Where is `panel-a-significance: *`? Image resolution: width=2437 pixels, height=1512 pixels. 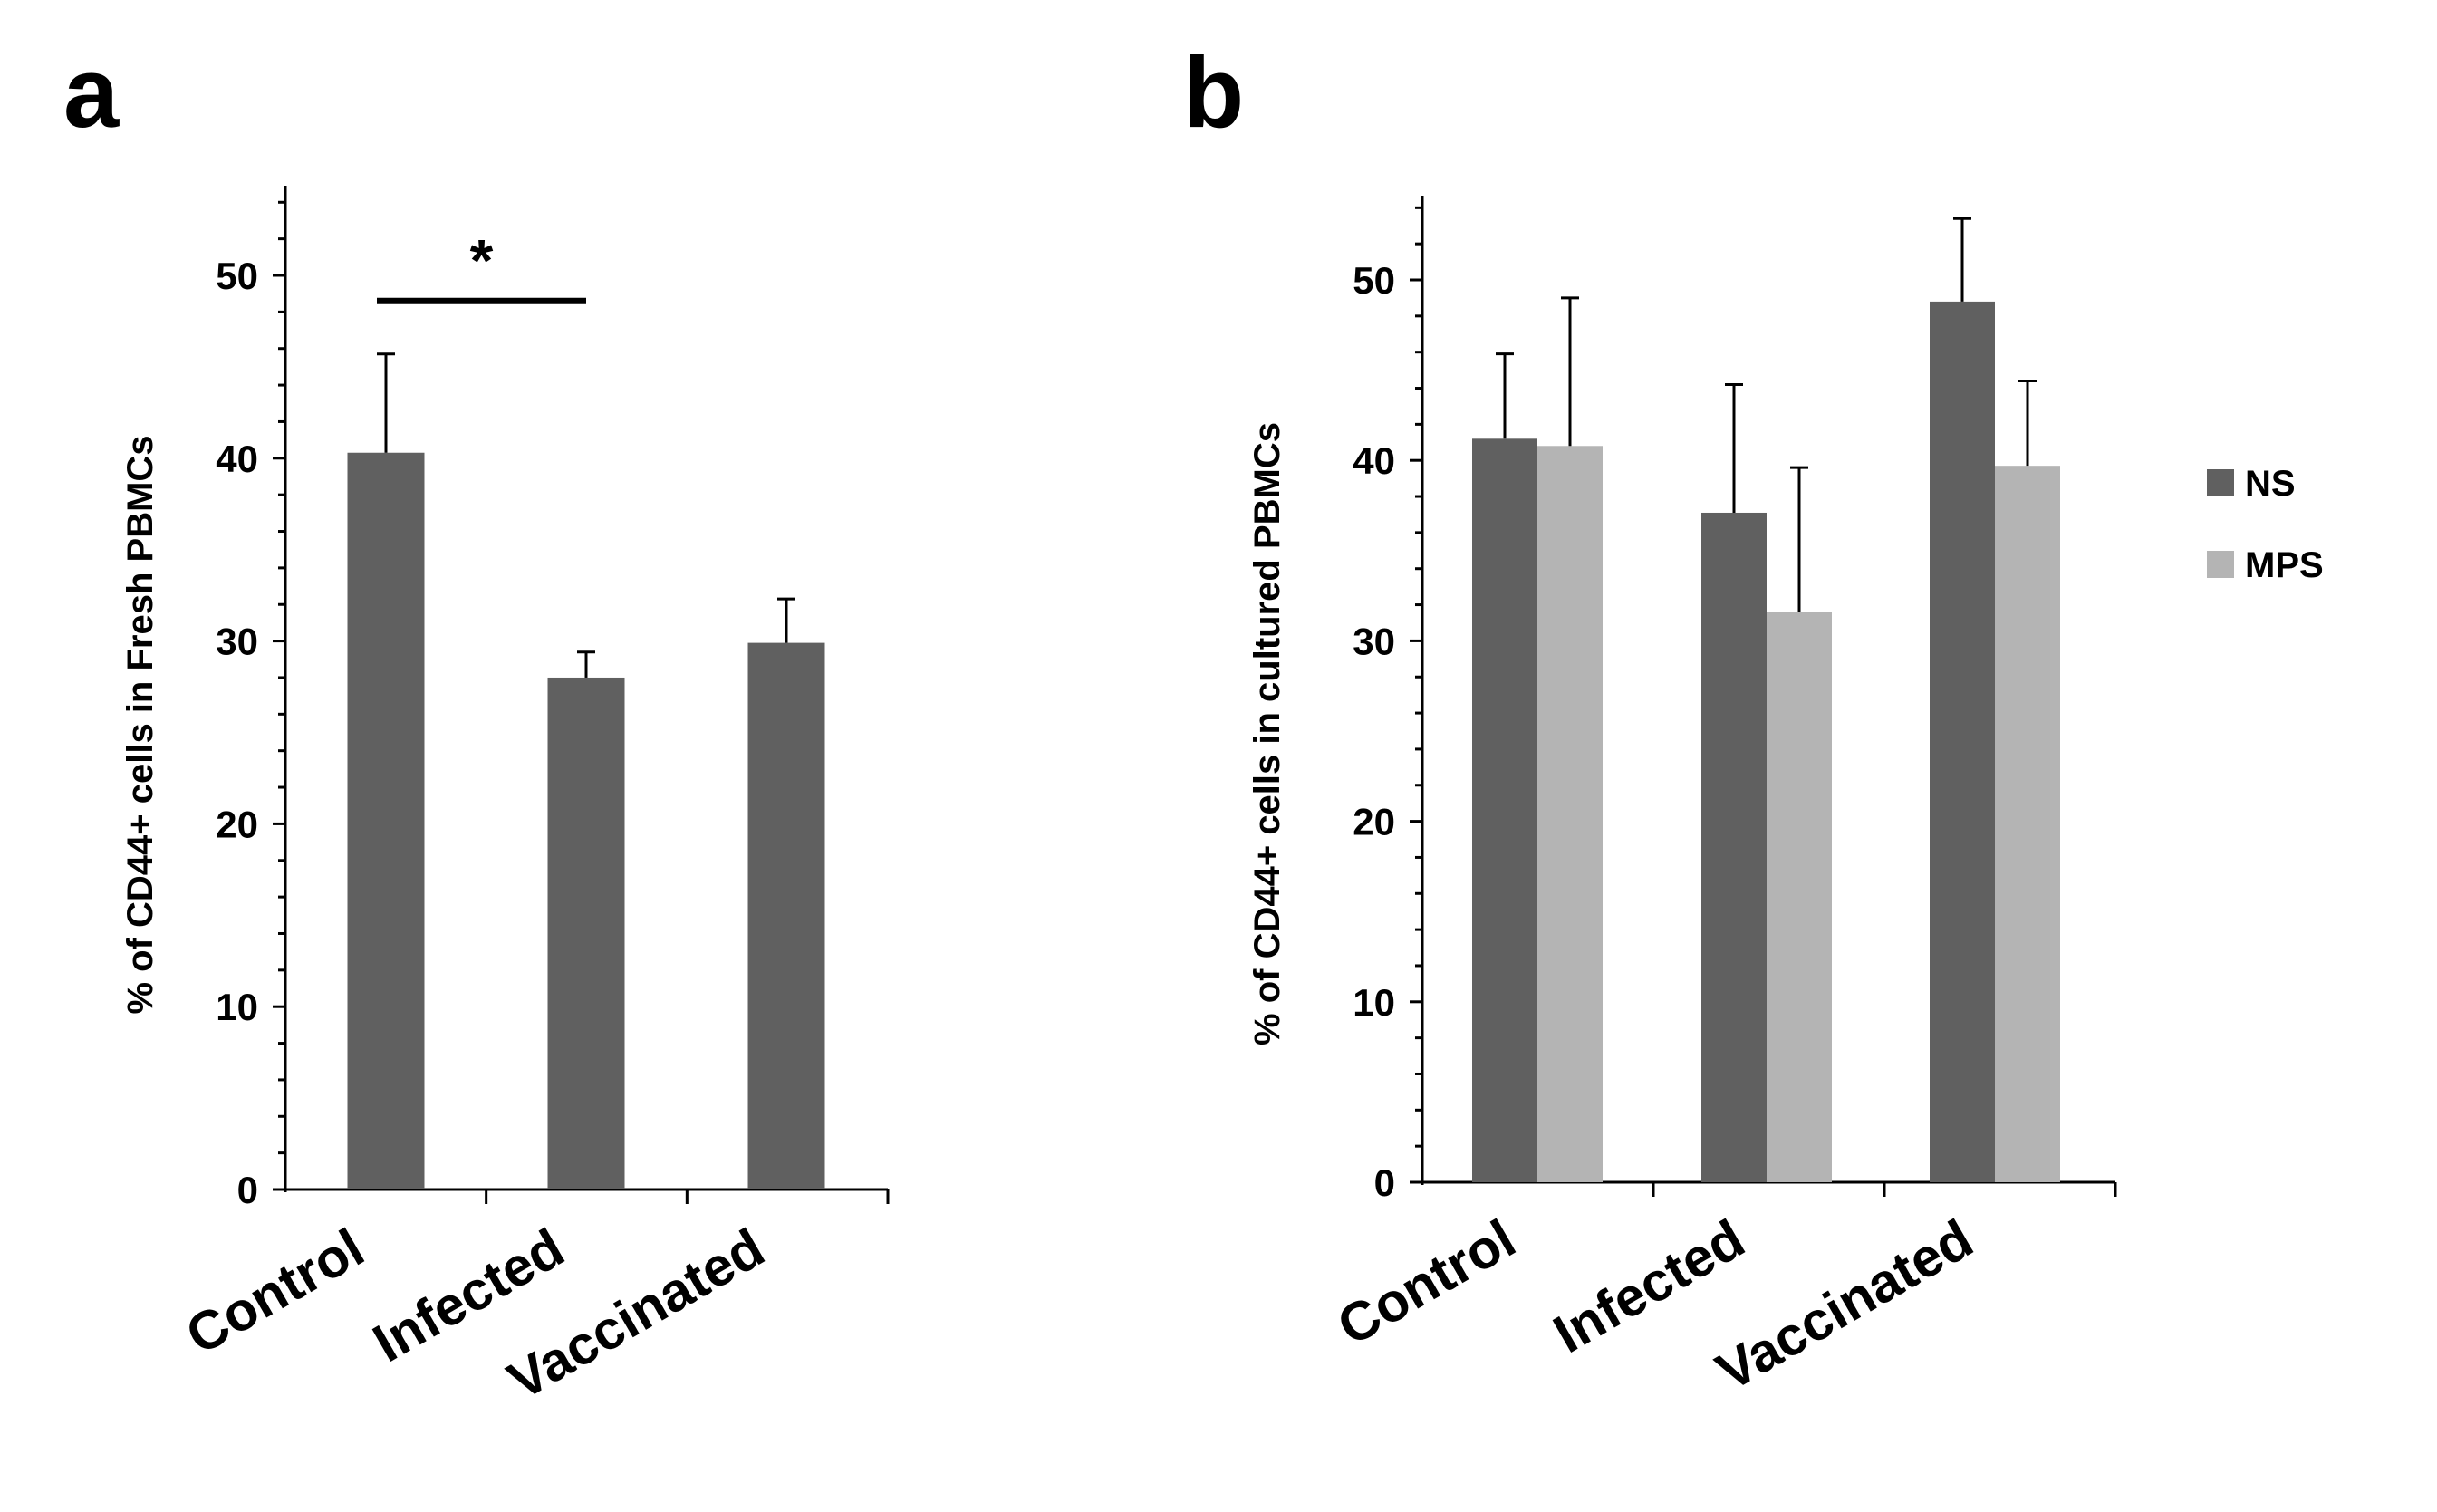
panel-a-significance: * is located at coordinates (481, 265).